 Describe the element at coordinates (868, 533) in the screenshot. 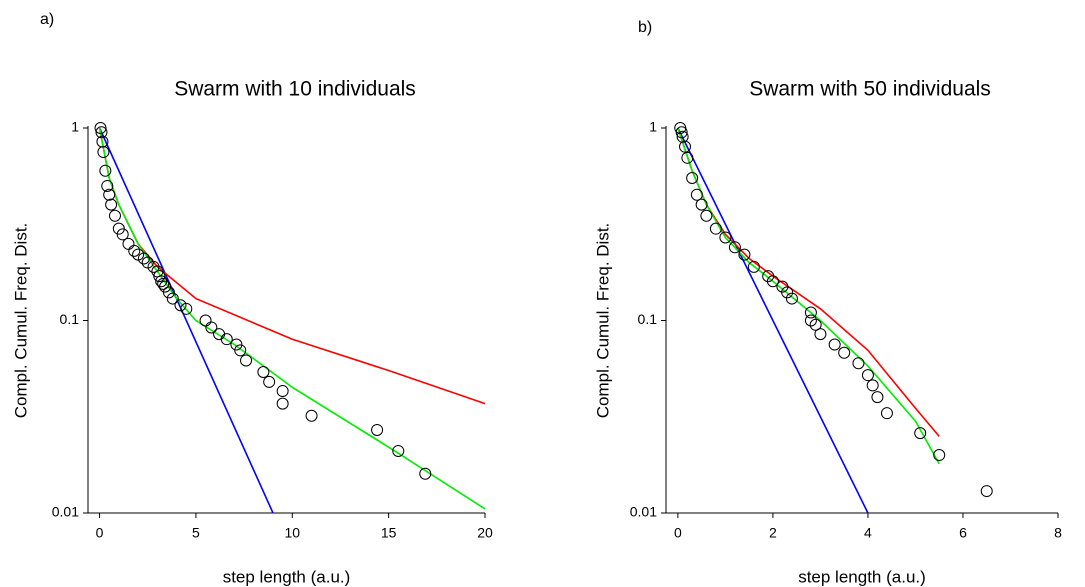

I see `x-tick-label: 4` at that location.